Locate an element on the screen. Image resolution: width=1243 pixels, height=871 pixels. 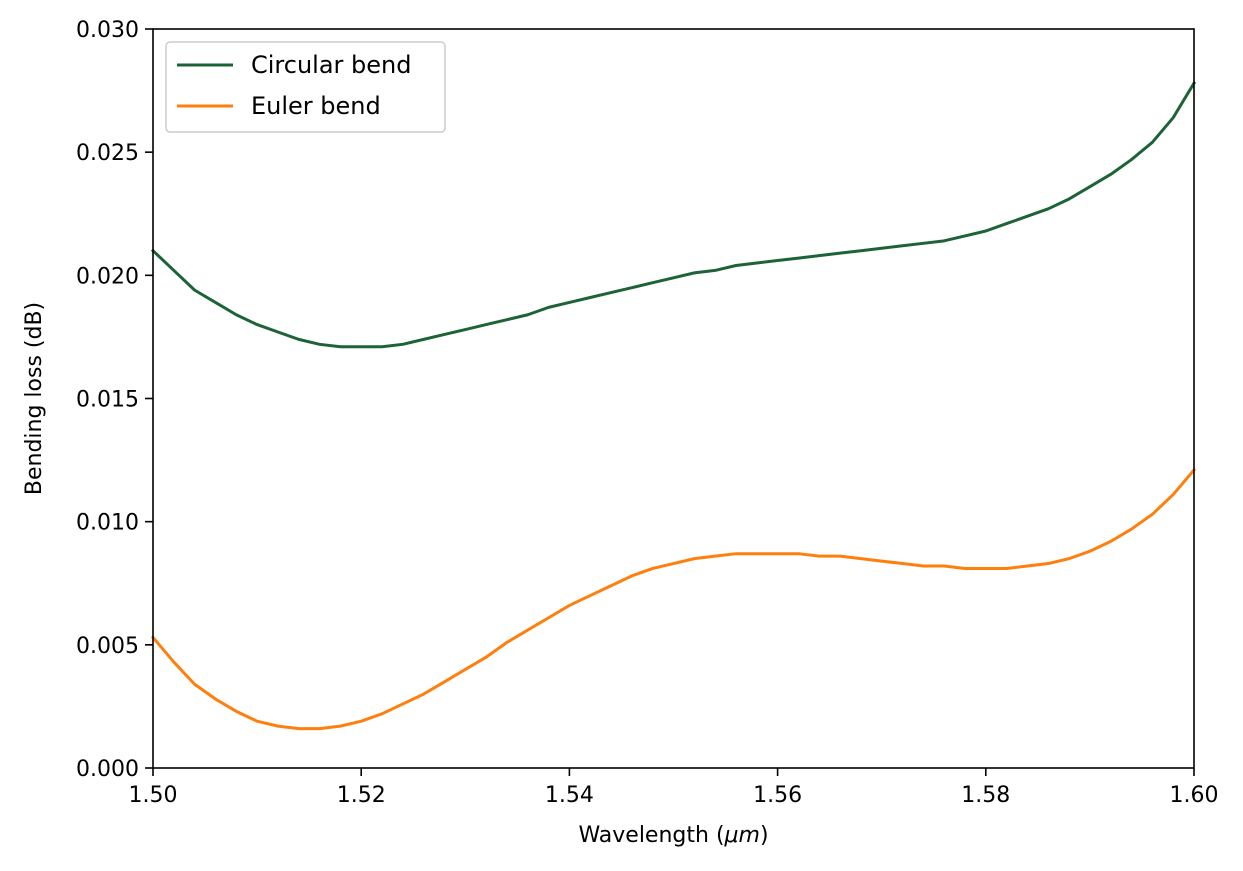
y-tick-label: 0.020 is located at coordinates (107, 276).